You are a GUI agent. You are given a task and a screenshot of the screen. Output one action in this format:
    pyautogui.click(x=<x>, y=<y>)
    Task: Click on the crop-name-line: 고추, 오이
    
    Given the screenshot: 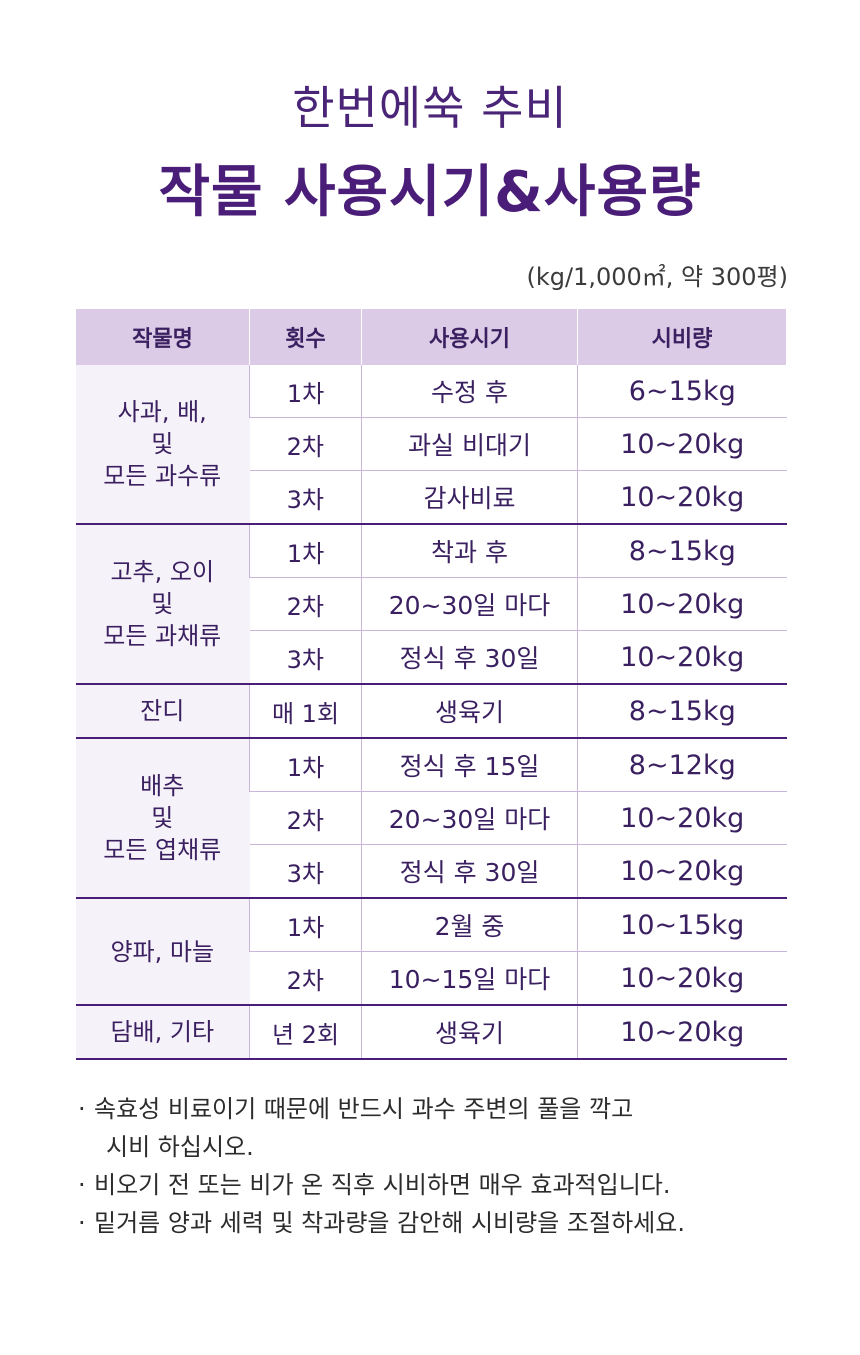 What is the action you would take?
    pyautogui.click(x=162, y=572)
    